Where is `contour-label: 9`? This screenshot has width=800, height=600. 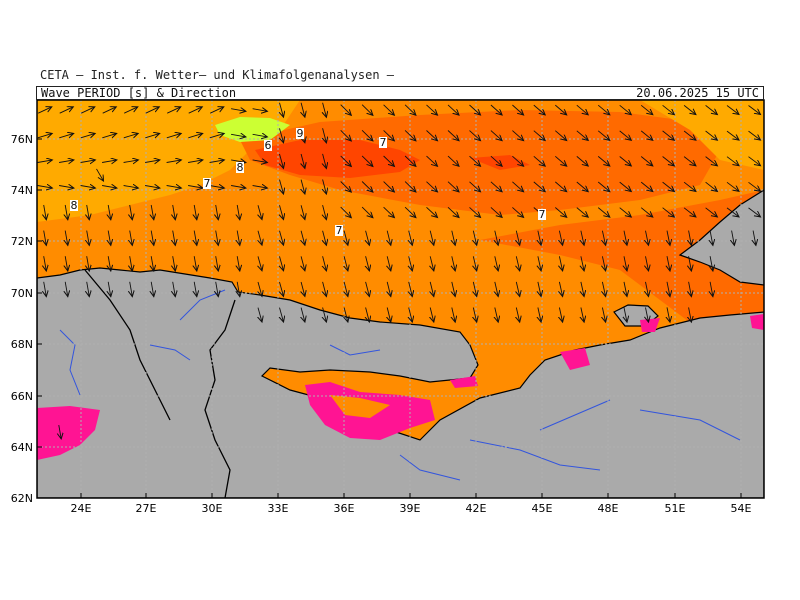 contour-label: 9 is located at coordinates (300, 133).